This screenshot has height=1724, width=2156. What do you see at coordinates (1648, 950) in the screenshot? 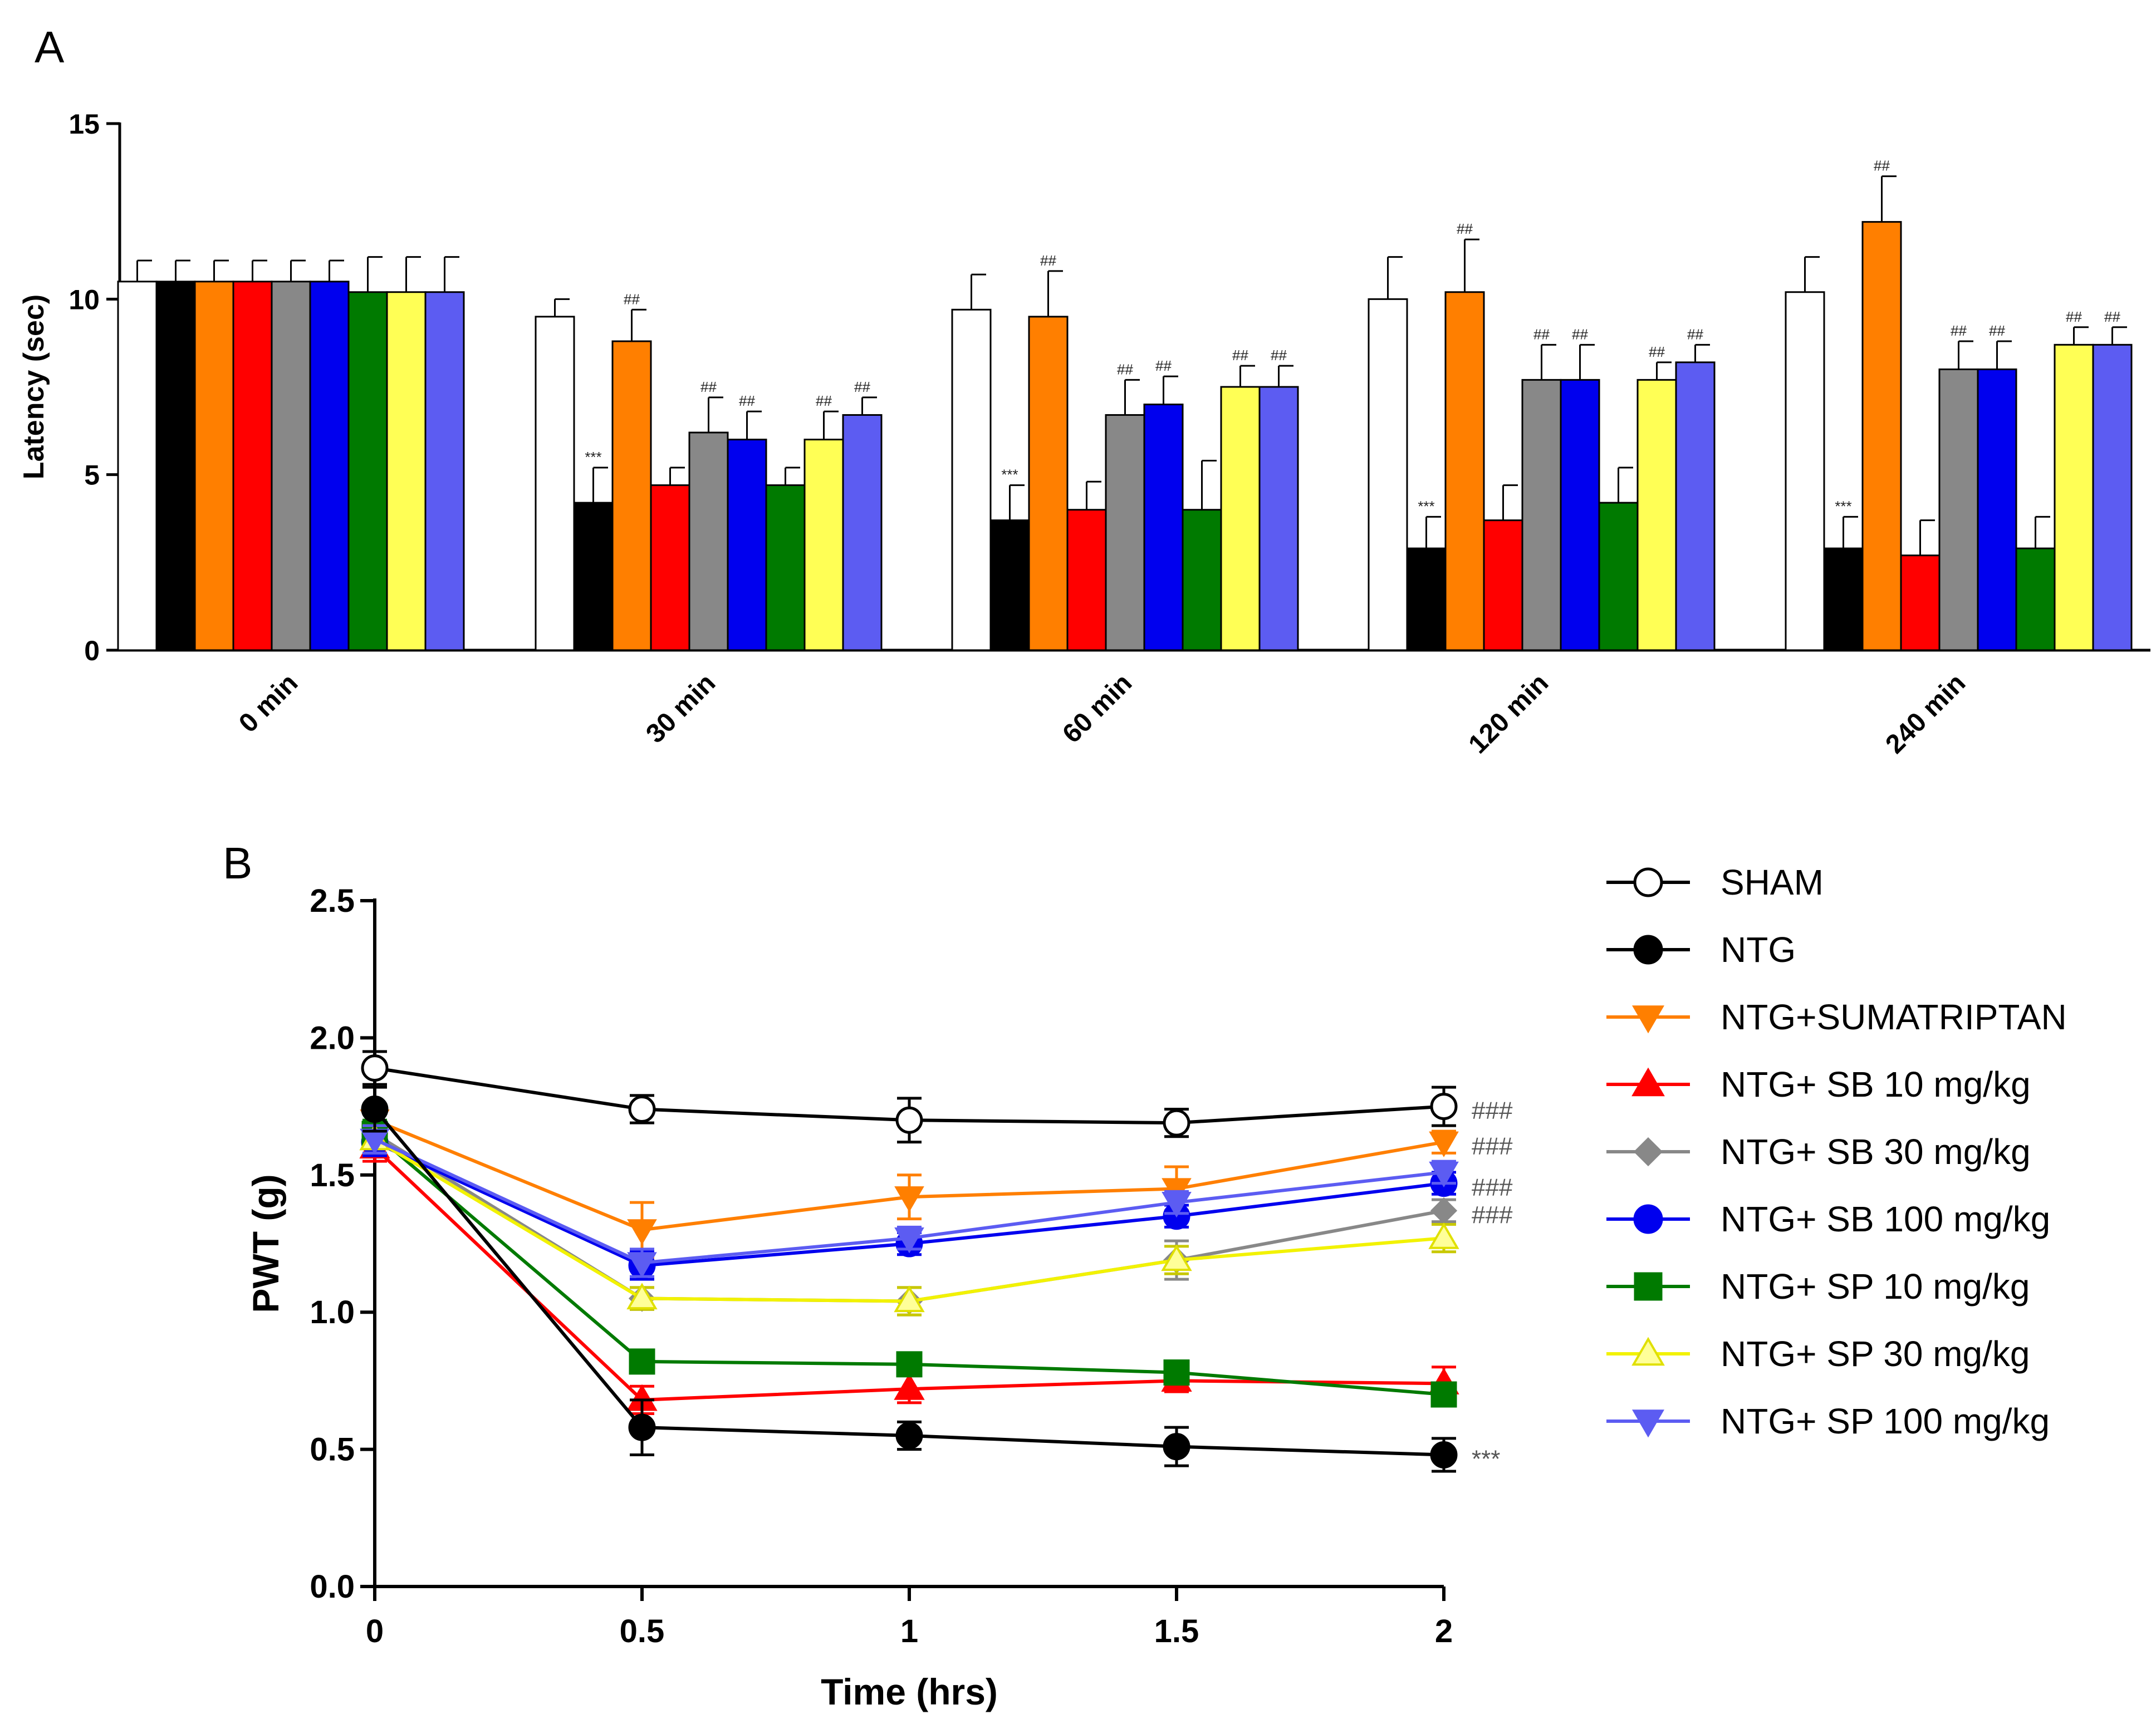
I see `legend-marker-ntg` at bounding box center [1648, 950].